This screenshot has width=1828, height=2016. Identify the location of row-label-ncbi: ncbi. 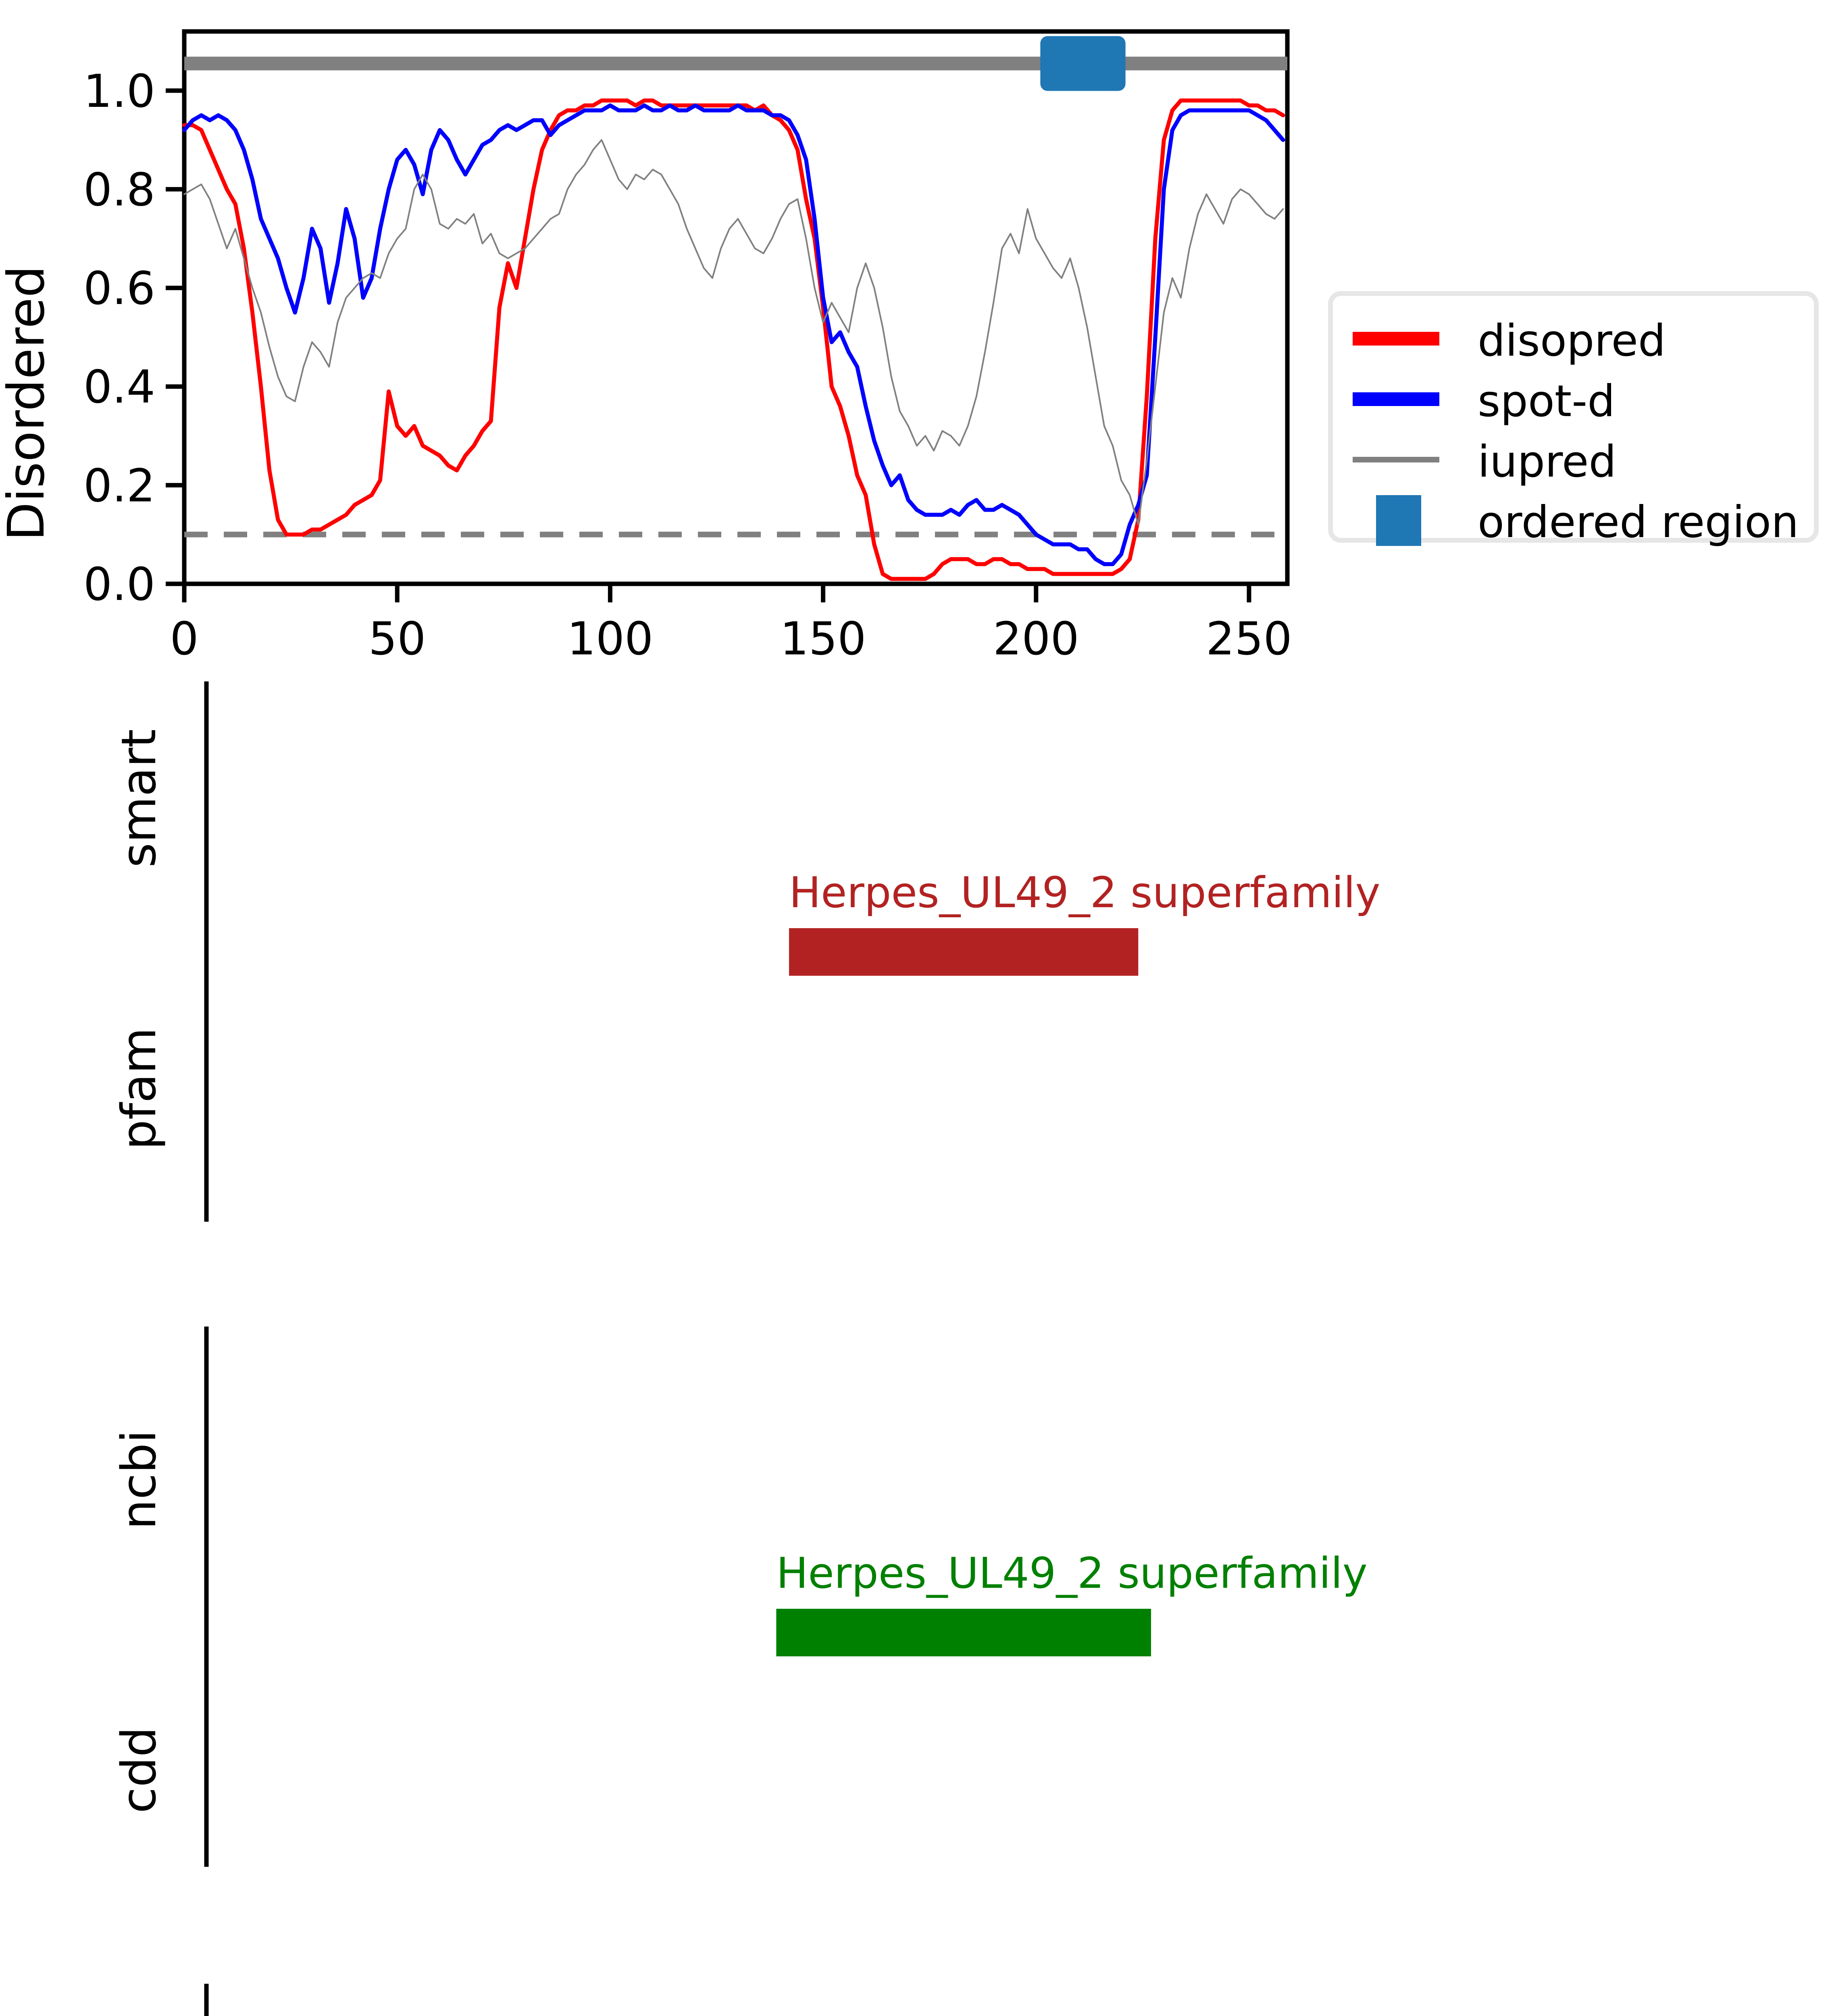
(139, 1479).